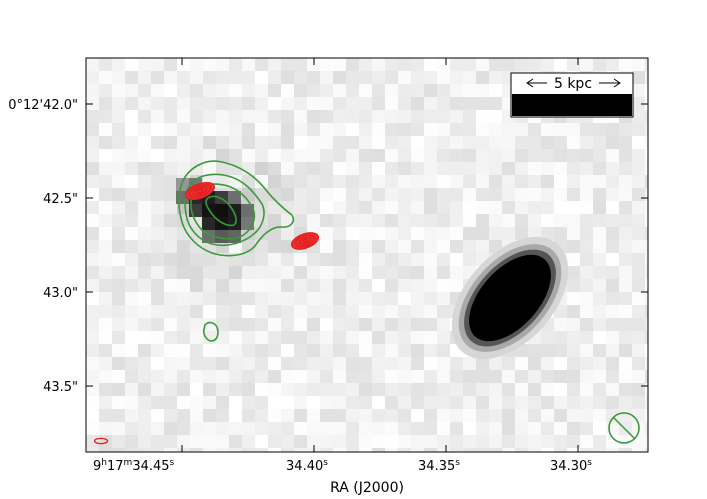 The image size is (707, 499). I want to click on x-tick-label-first: 9h17m34.45s, so click(134, 466).